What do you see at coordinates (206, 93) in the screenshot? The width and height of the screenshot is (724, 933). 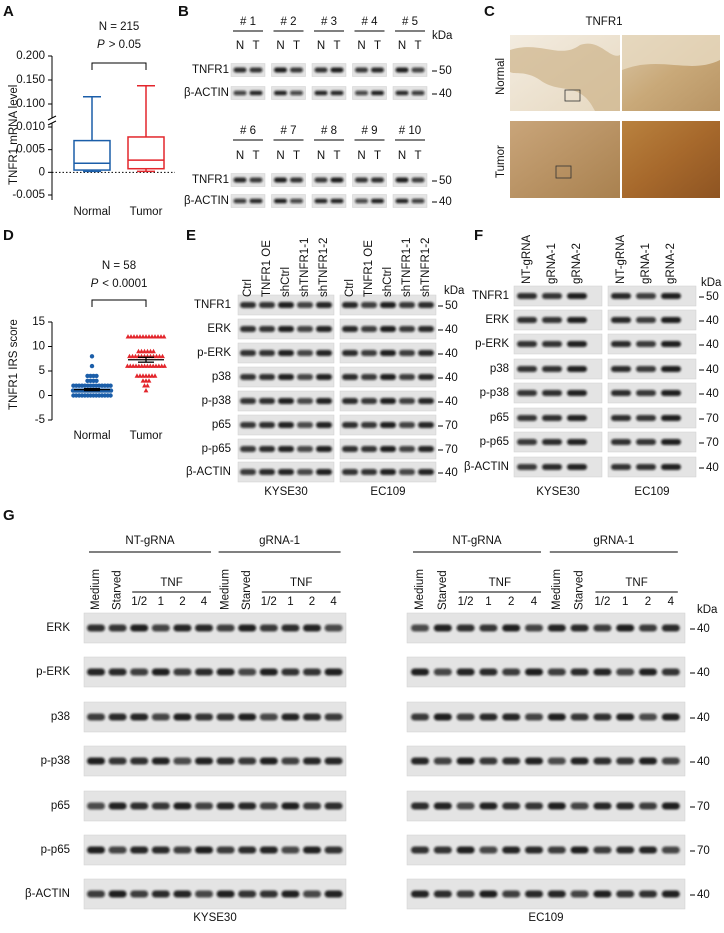 I see `row-label: β-ACTIN` at bounding box center [206, 93].